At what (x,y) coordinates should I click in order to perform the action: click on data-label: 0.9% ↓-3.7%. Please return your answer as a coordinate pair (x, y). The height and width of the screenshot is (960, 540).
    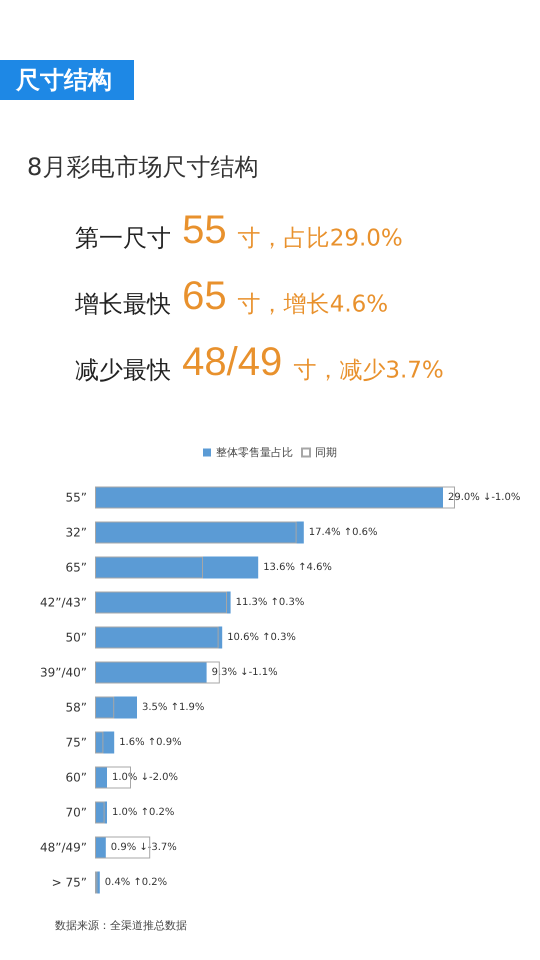
    Looking at the image, I should click on (143, 847).